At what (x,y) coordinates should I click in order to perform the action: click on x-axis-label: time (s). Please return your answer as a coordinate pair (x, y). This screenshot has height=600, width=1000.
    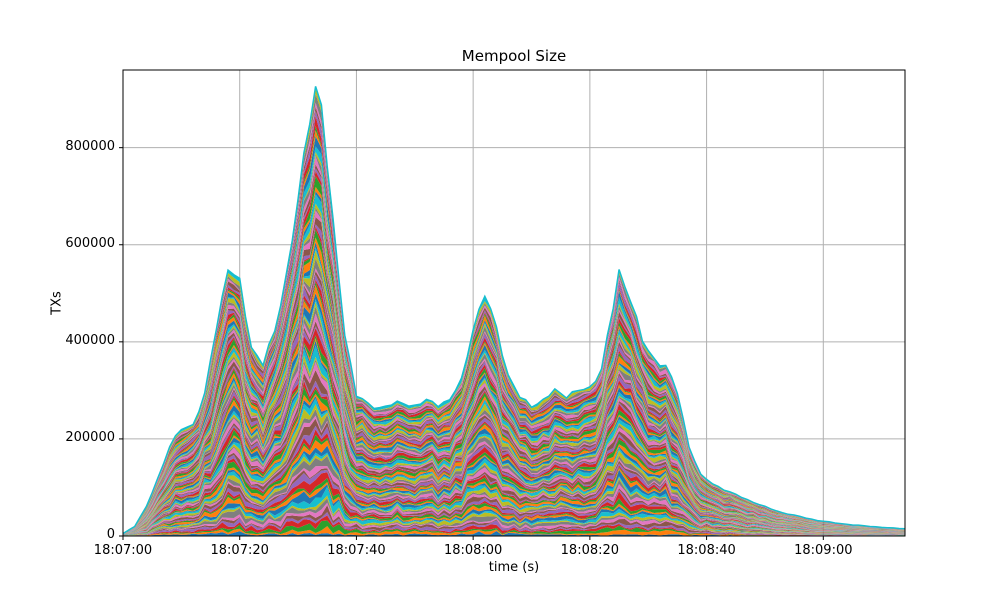
    Looking at the image, I should click on (514, 567).